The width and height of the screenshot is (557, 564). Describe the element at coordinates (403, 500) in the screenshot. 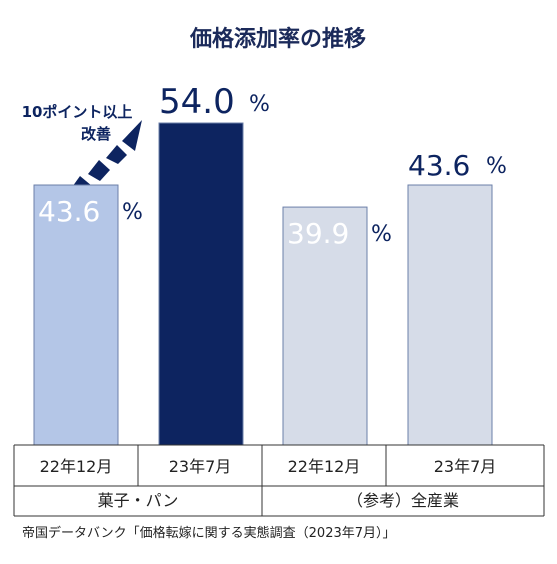

I see `group-label: （参考）全産業` at that location.